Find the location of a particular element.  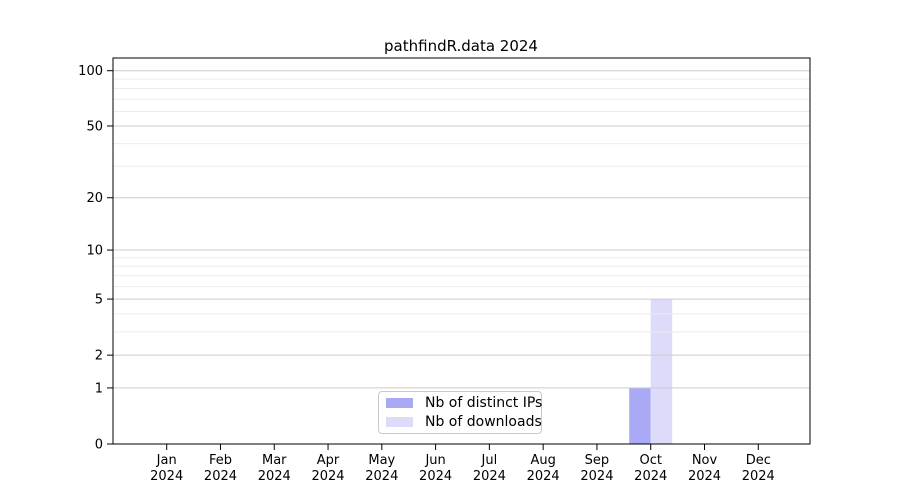

legend-label-distinct-ips: Nb of distinct IPs is located at coordinates (484, 403).